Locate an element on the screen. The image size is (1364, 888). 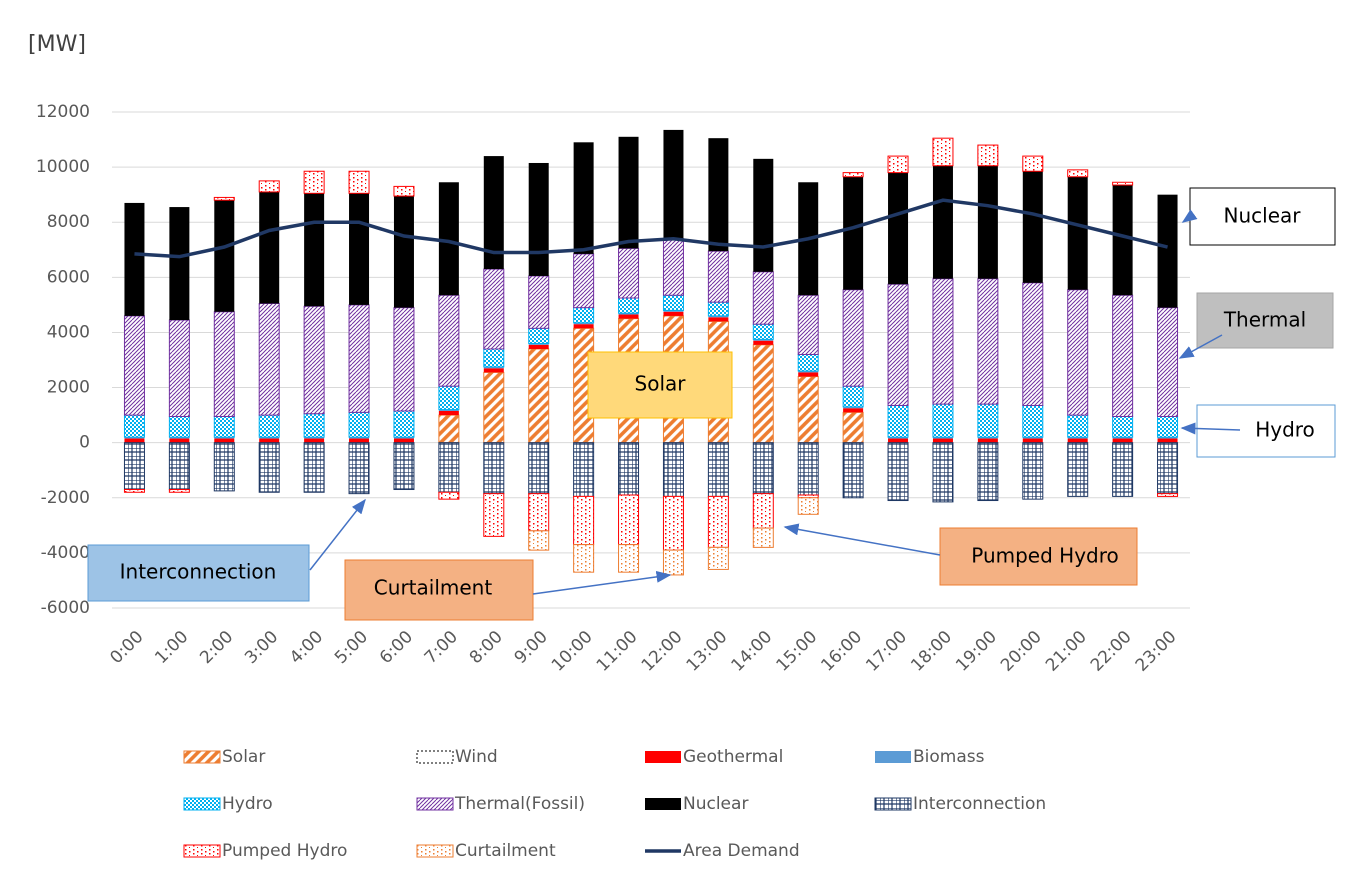
callout: Curtailment is located at coordinates (433, 588).